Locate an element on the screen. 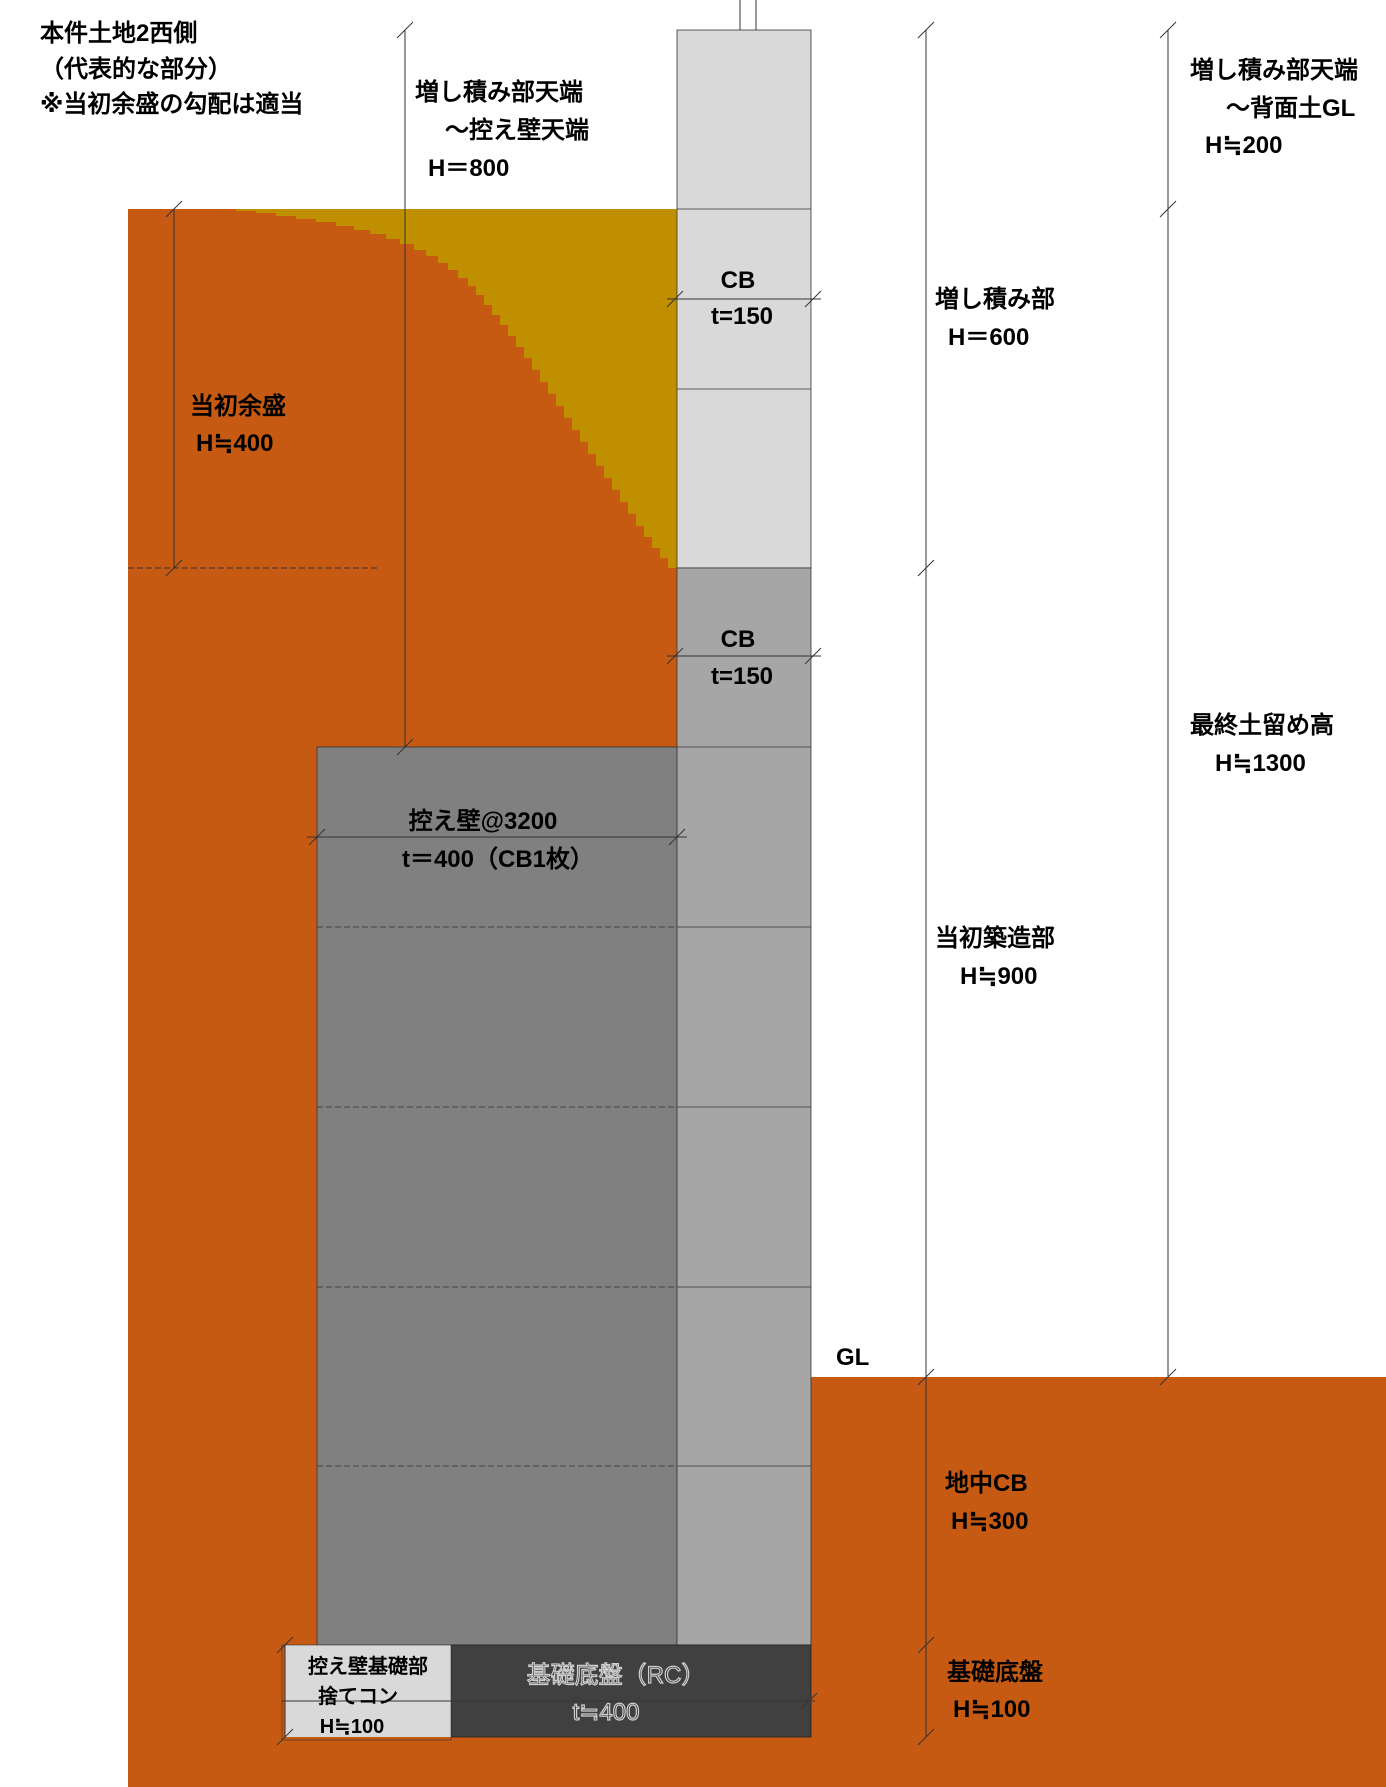  footing-slab-label-2: t≒400 is located at coordinates (606, 1712).